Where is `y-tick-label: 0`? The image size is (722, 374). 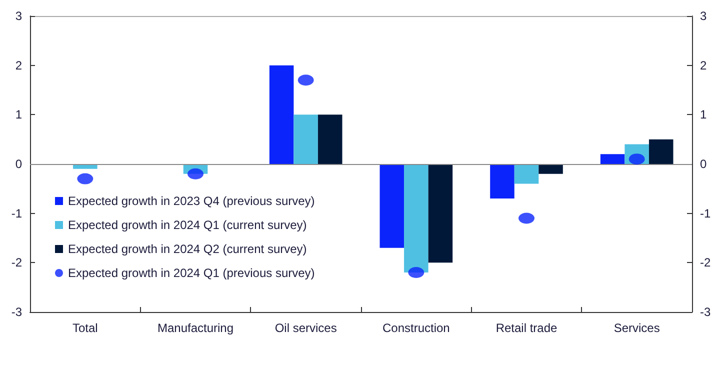 y-tick-label: 0 is located at coordinates (18, 164).